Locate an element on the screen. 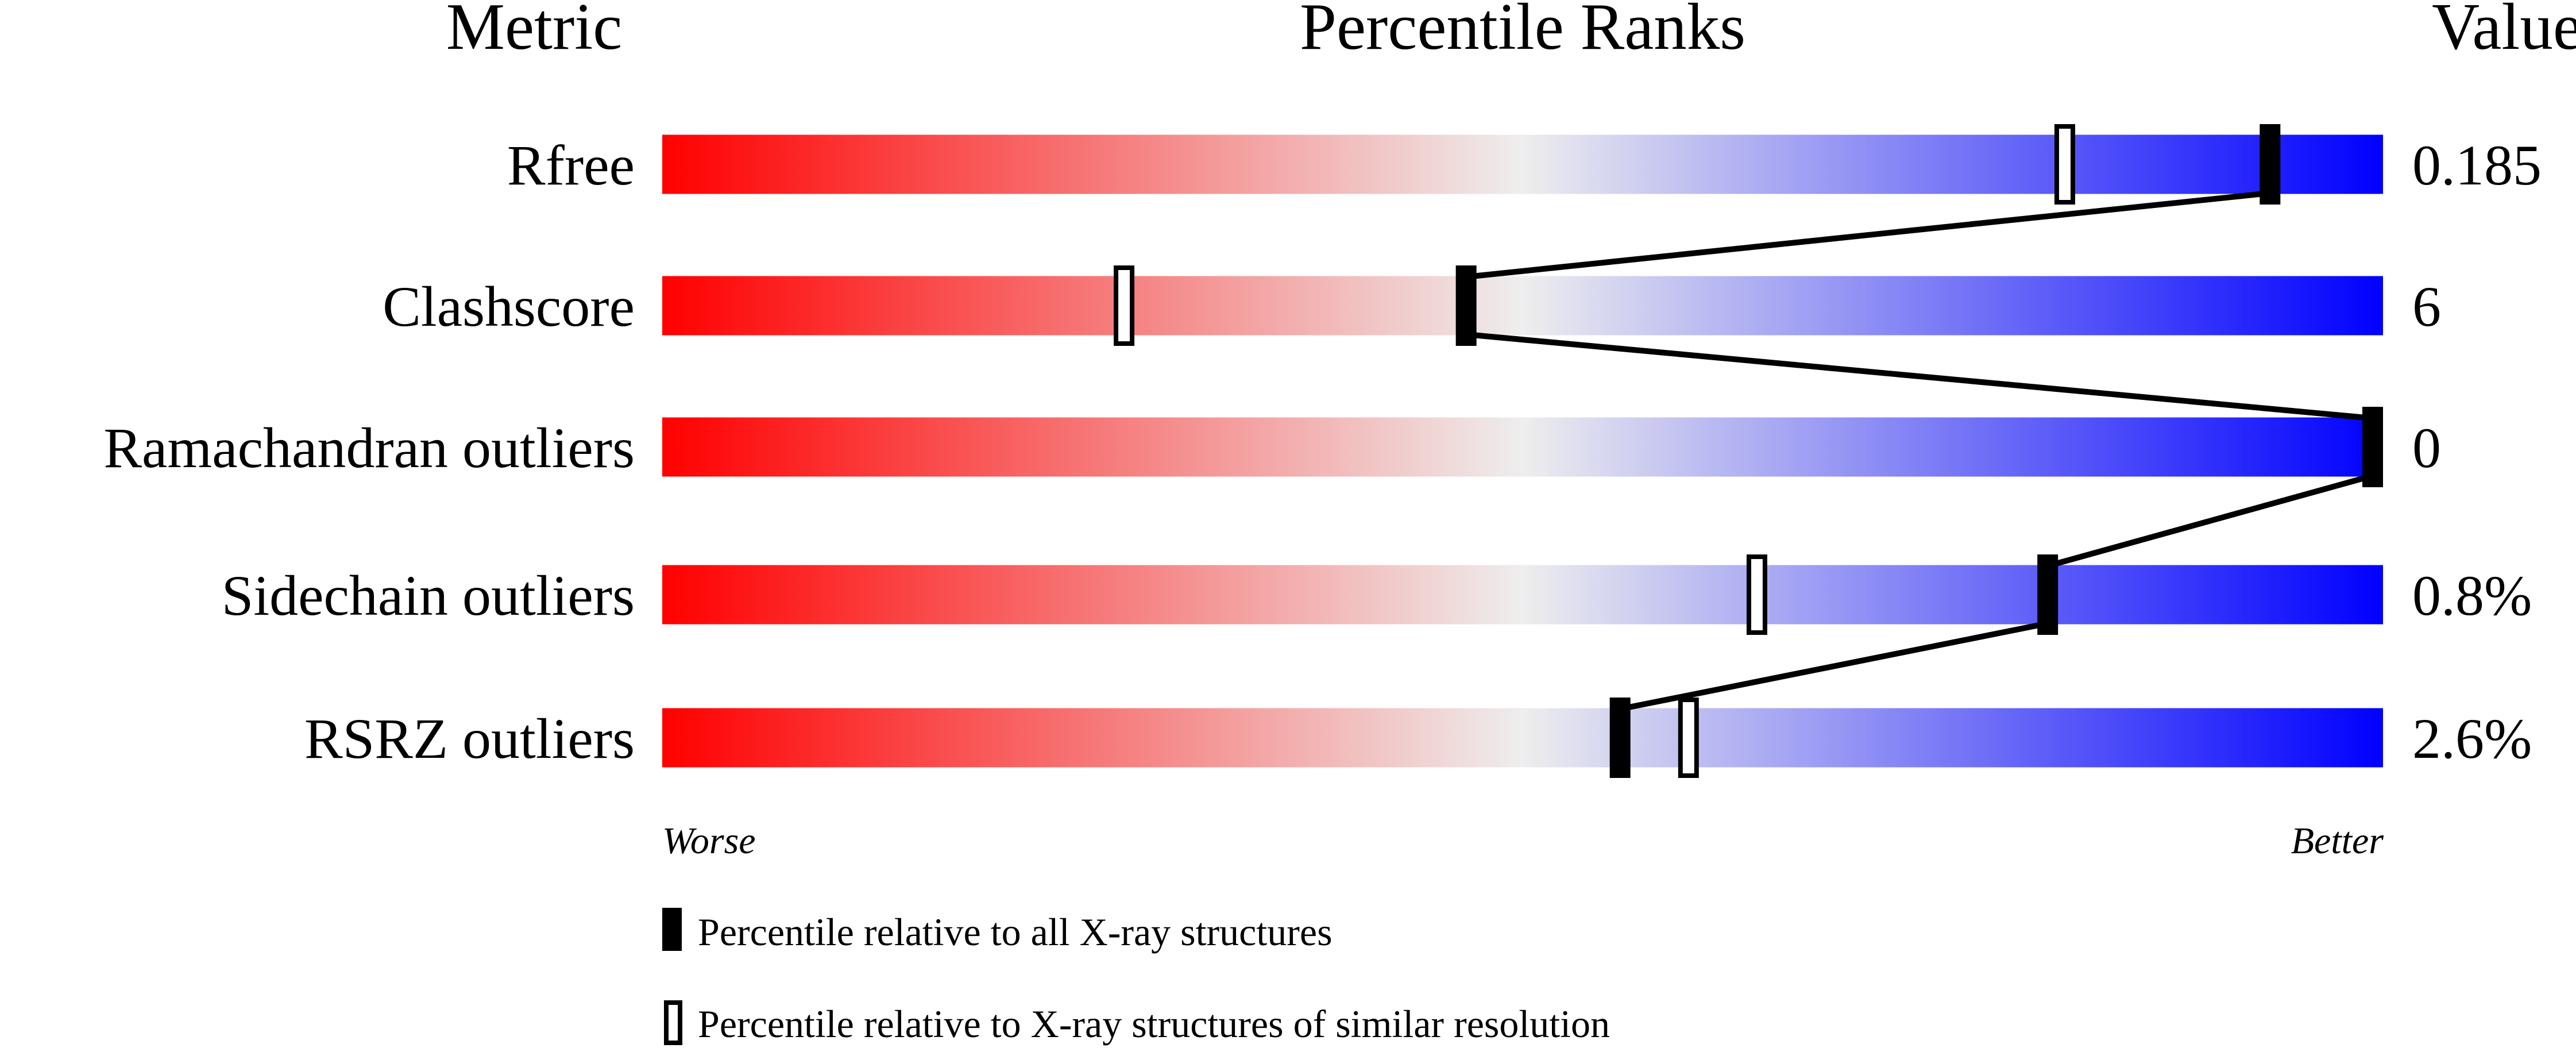 The height and width of the screenshot is (1048, 2576). better-label: Better is located at coordinates (2337, 841).